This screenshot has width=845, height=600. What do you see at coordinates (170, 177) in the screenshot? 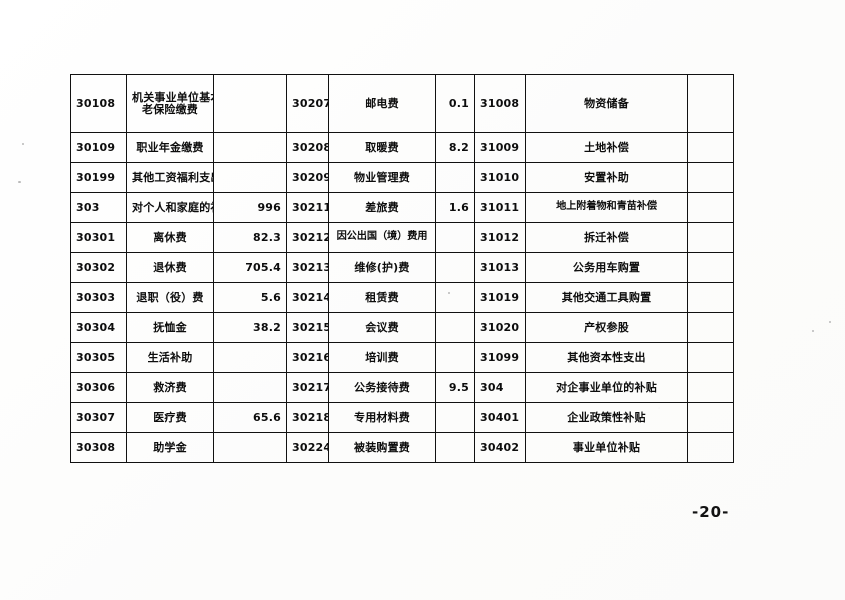
I see `row-name-left: 其他工资福利支出` at bounding box center [170, 177].